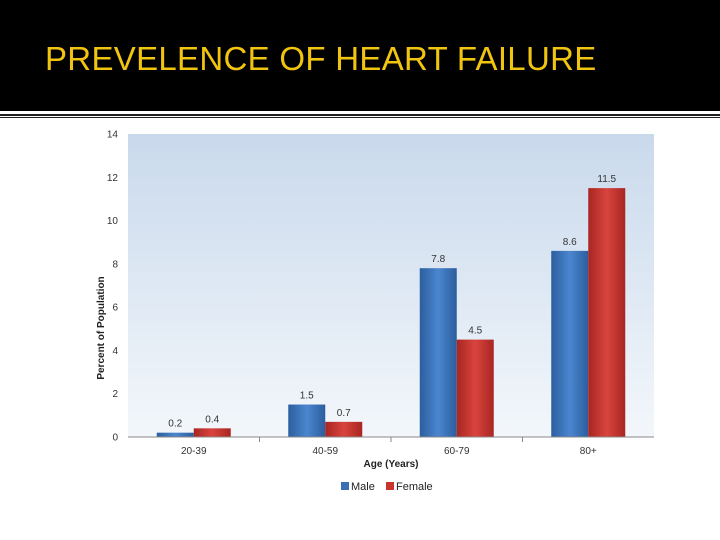 The width and height of the screenshot is (720, 540). What do you see at coordinates (115, 438) in the screenshot?
I see `y-tick-label: 0` at bounding box center [115, 438].